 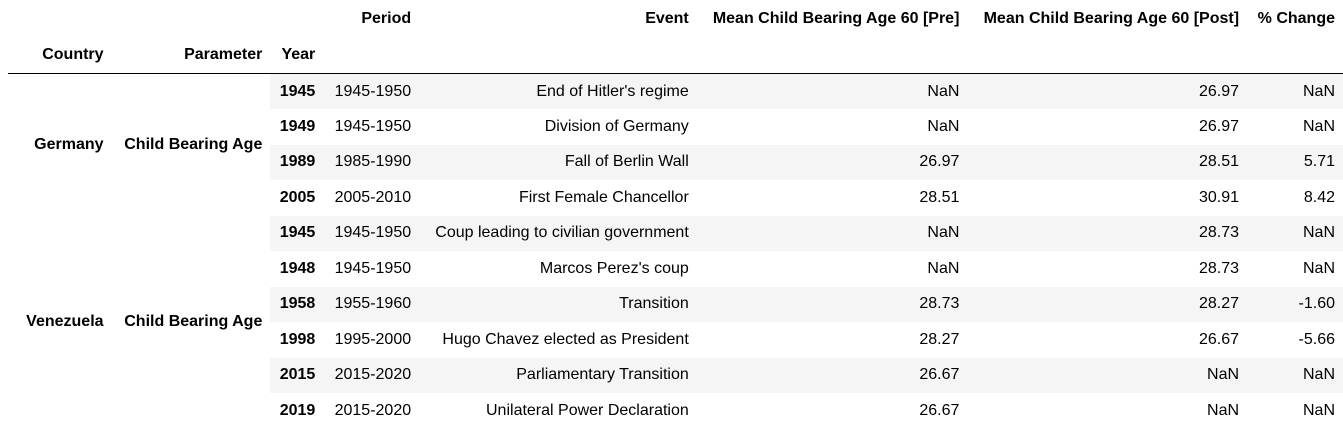 What do you see at coordinates (297, 304) in the screenshot?
I see `year-cell: 1958` at bounding box center [297, 304].